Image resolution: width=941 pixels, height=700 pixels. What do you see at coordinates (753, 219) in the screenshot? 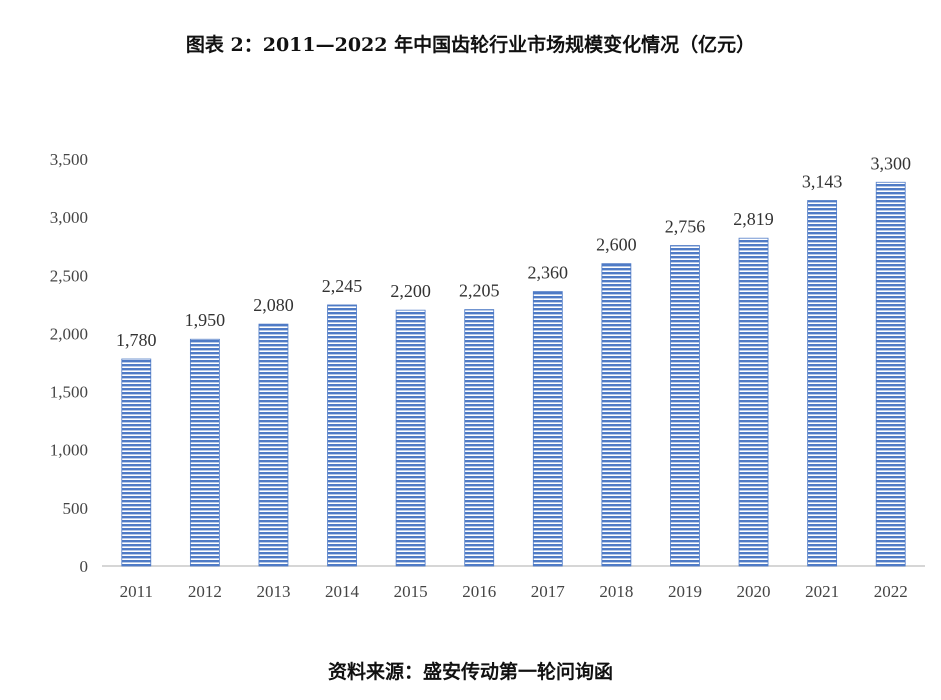
I see `data-label: 2,819` at bounding box center [753, 219].